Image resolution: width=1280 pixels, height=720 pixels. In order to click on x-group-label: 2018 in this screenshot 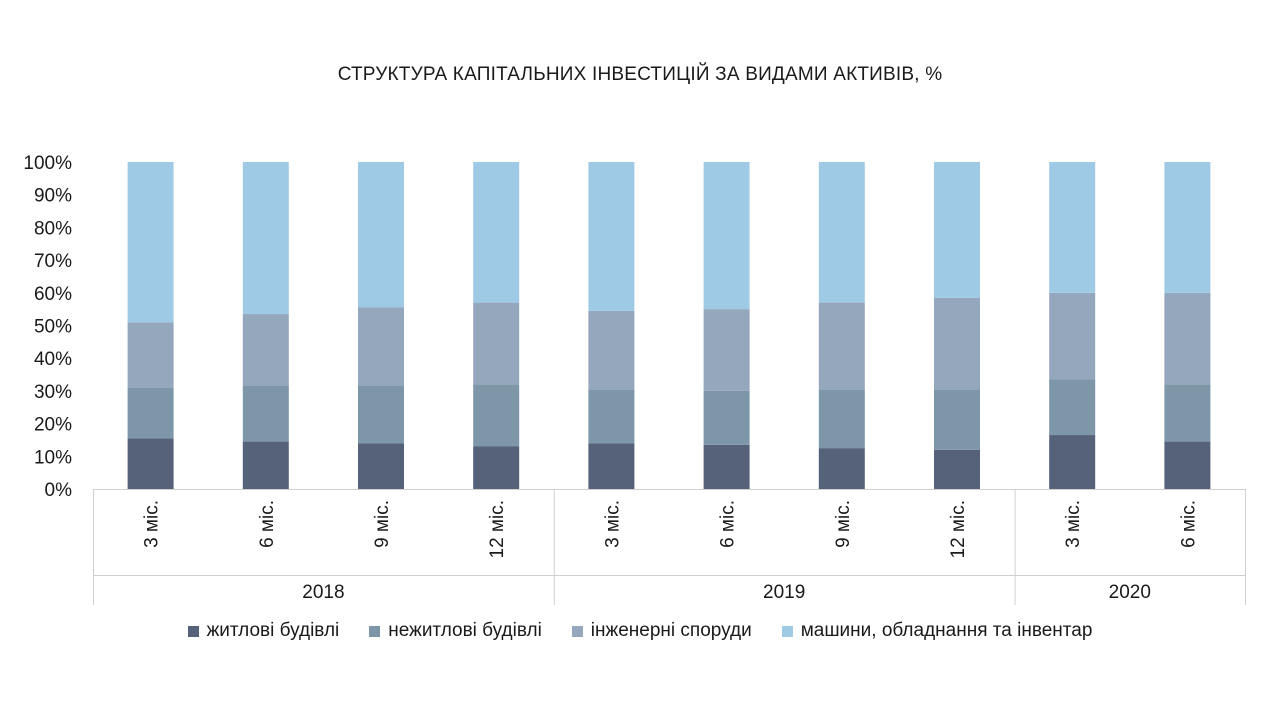, I will do `click(323, 592)`.